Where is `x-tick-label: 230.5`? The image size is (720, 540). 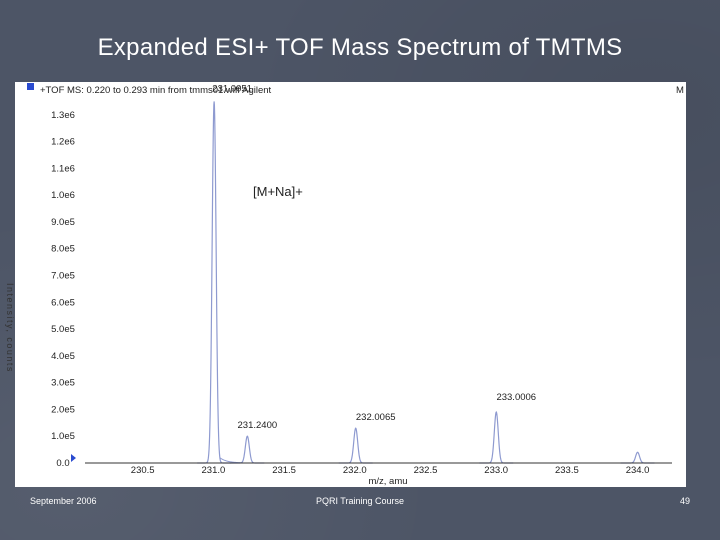
x-tick-label: 230.5 is located at coordinates (143, 470).